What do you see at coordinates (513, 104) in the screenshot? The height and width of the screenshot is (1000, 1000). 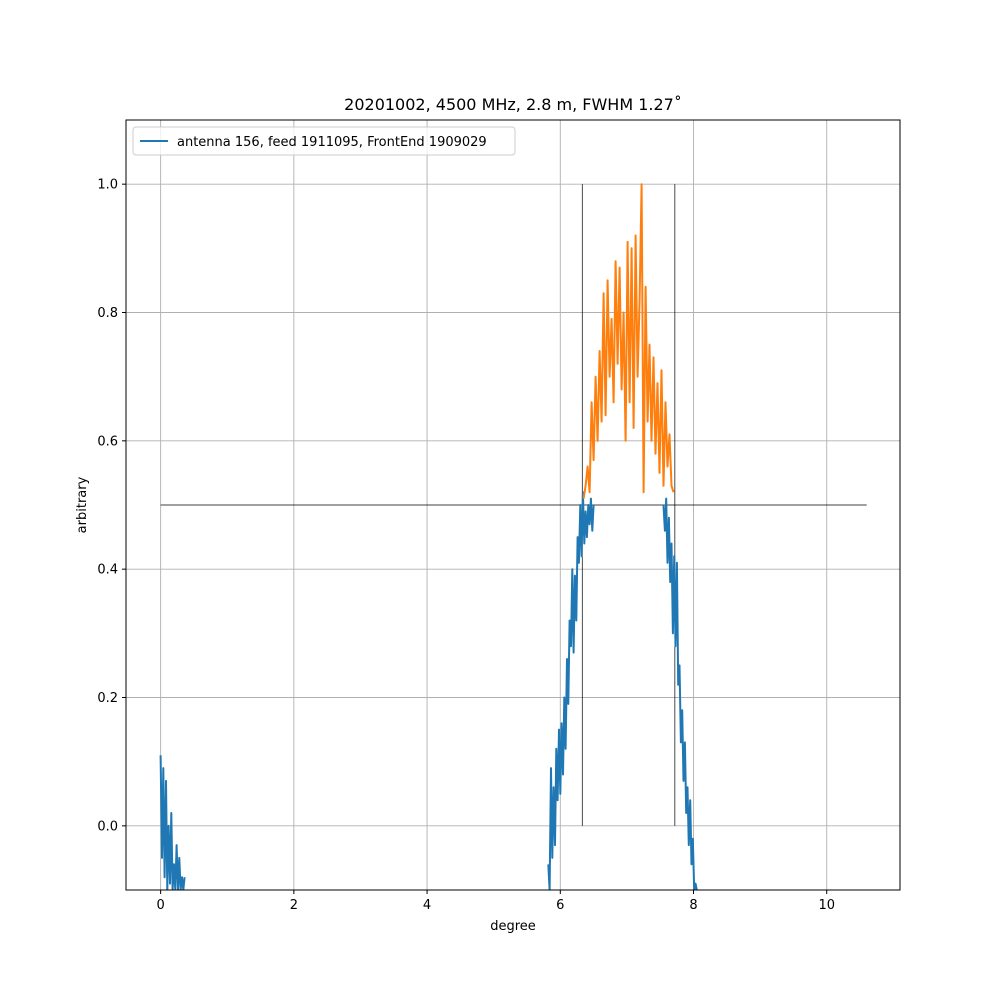 I see `chart-title: 20201002, 4500 MHz, 2.8 m, FWHM 1.27˚` at bounding box center [513, 104].